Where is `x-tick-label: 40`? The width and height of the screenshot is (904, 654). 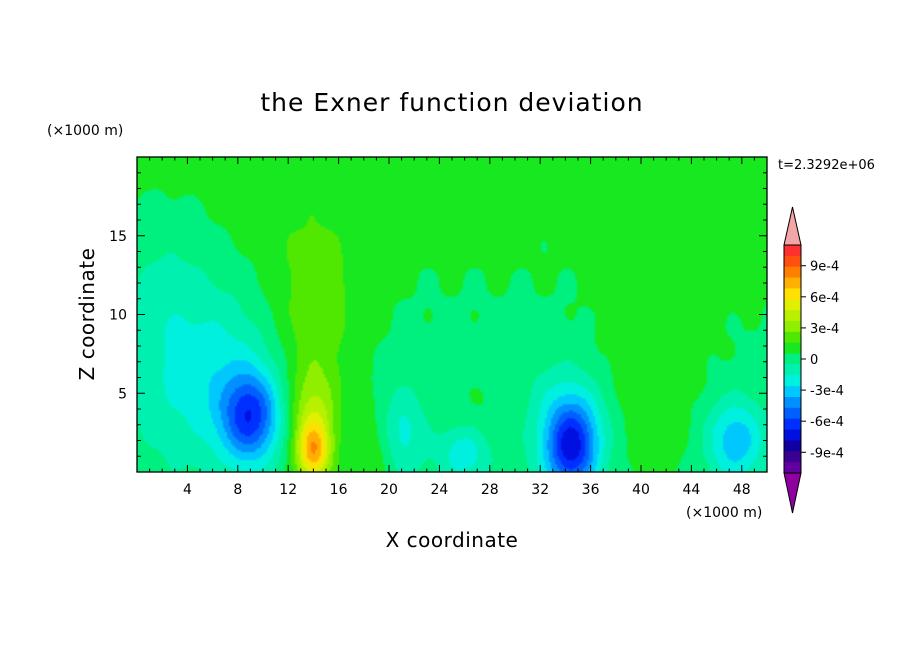 x-tick-label: 40 is located at coordinates (641, 490).